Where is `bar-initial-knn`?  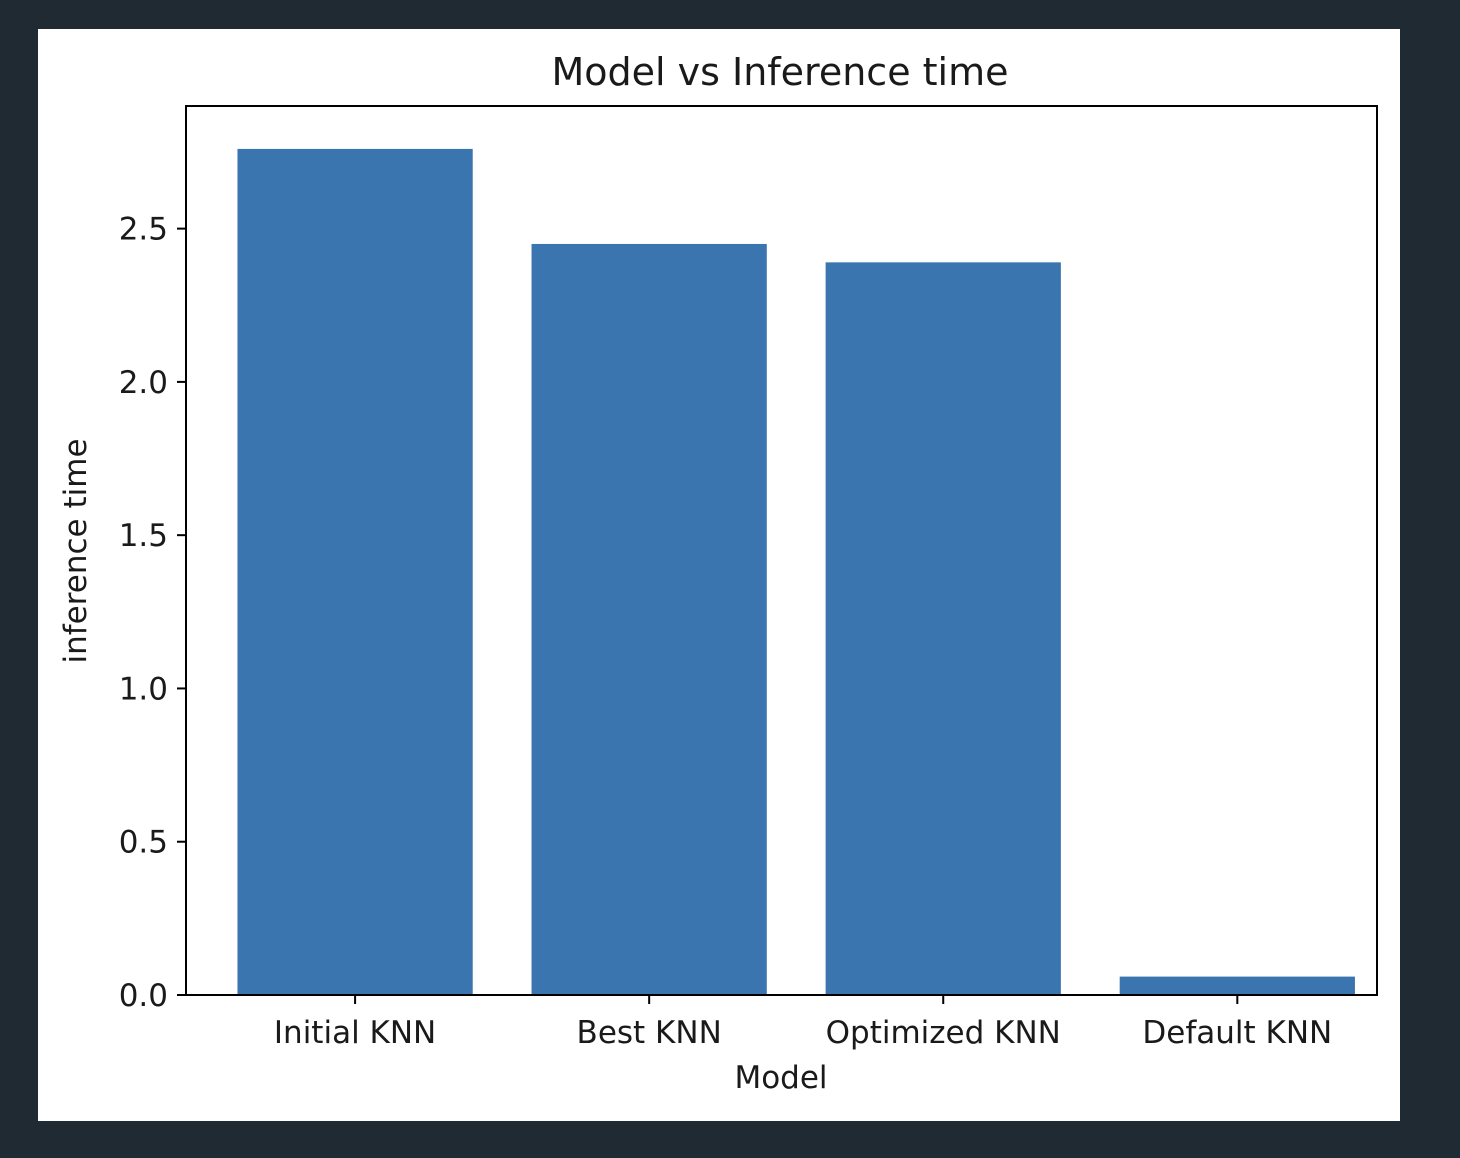 bar-initial-knn is located at coordinates (355, 571).